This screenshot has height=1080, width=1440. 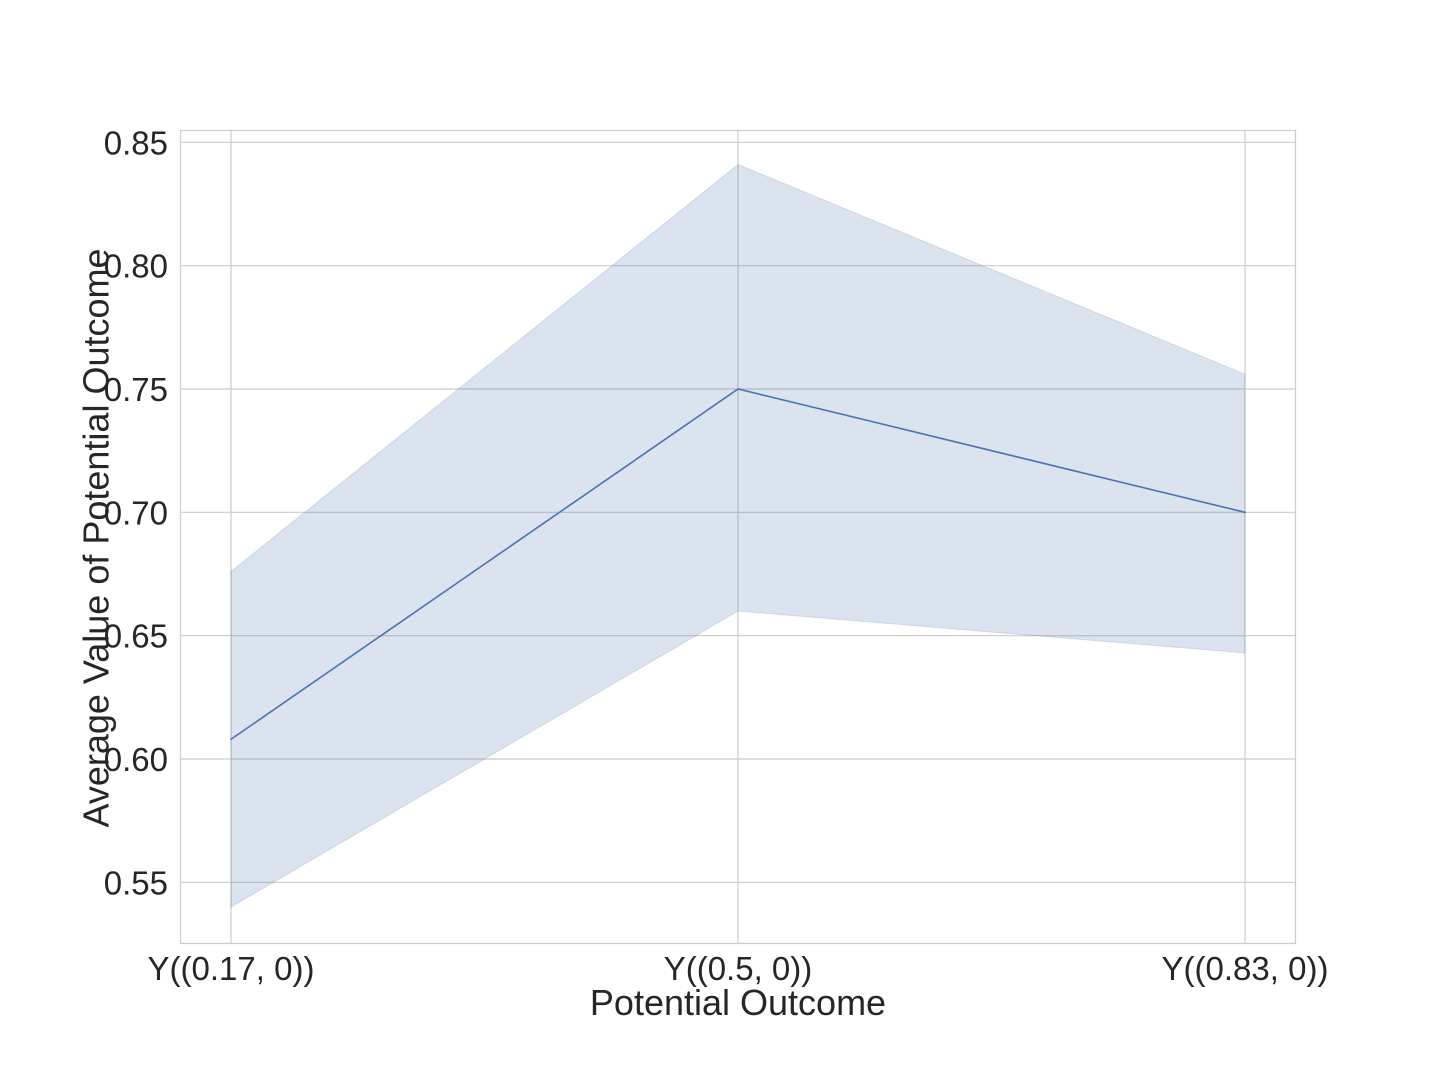 What do you see at coordinates (136, 266) in the screenshot?
I see `y-tick-label: 0.80` at bounding box center [136, 266].